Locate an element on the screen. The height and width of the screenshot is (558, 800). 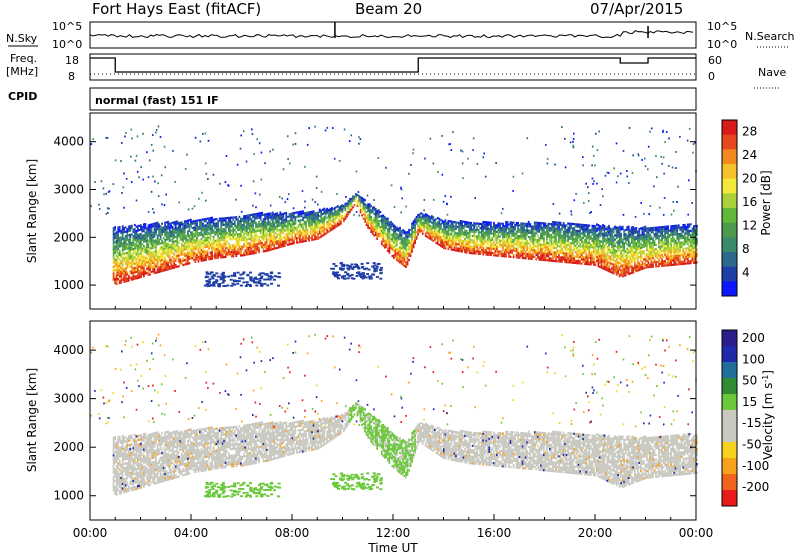
beam-title: Beam 20 is located at coordinates (388, 9).